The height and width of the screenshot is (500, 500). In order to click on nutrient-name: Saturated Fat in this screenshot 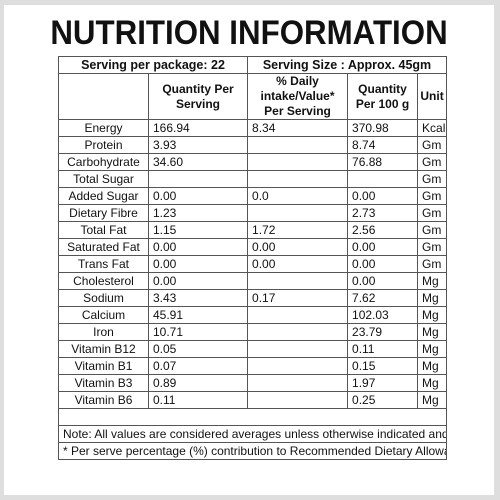, I will do `click(103, 247)`.